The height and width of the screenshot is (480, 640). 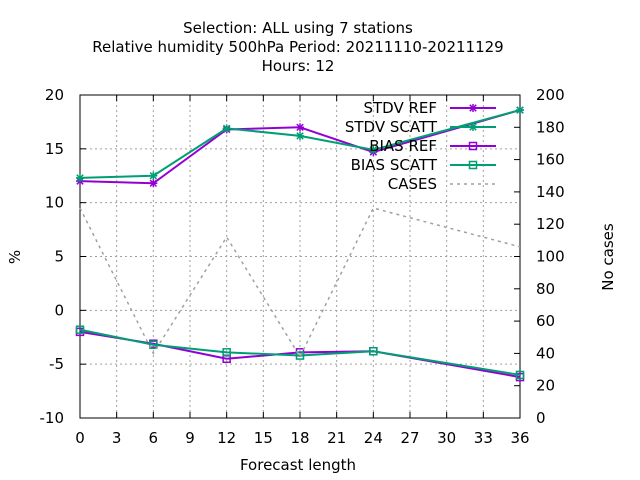 I want to click on legend-label: BIAS REF, so click(x=403, y=146).